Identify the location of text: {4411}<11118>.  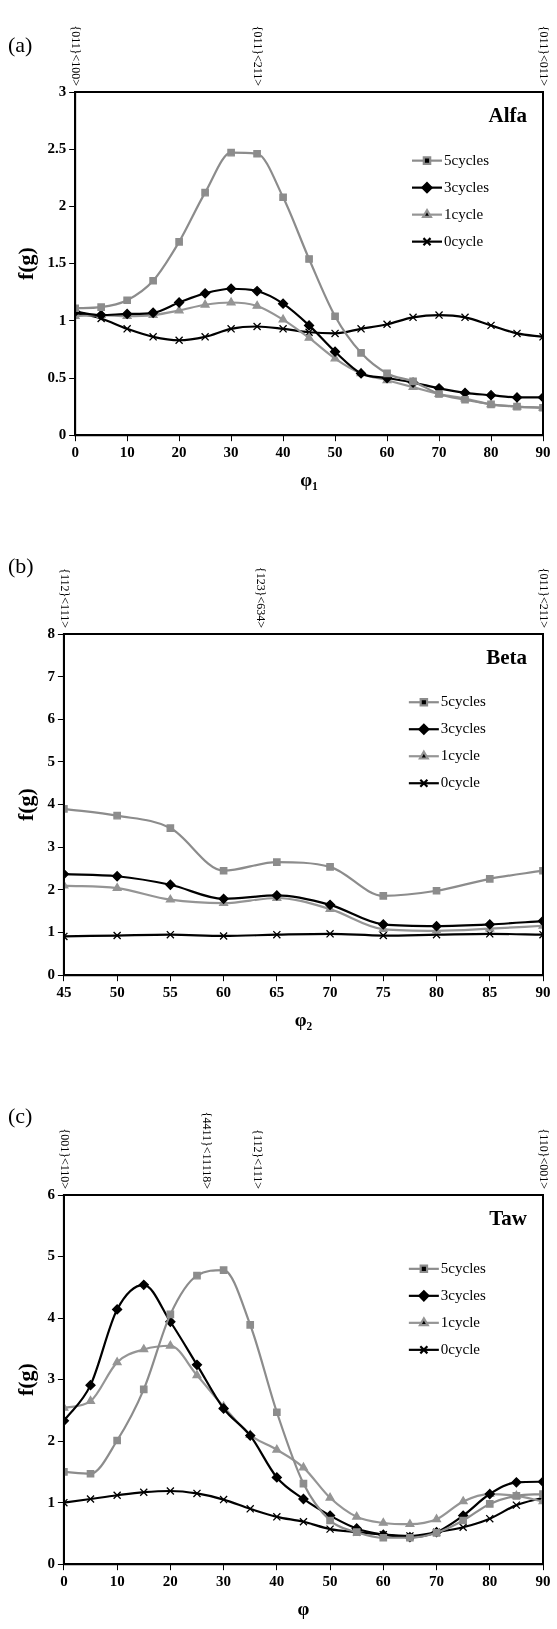
(207, 1150).